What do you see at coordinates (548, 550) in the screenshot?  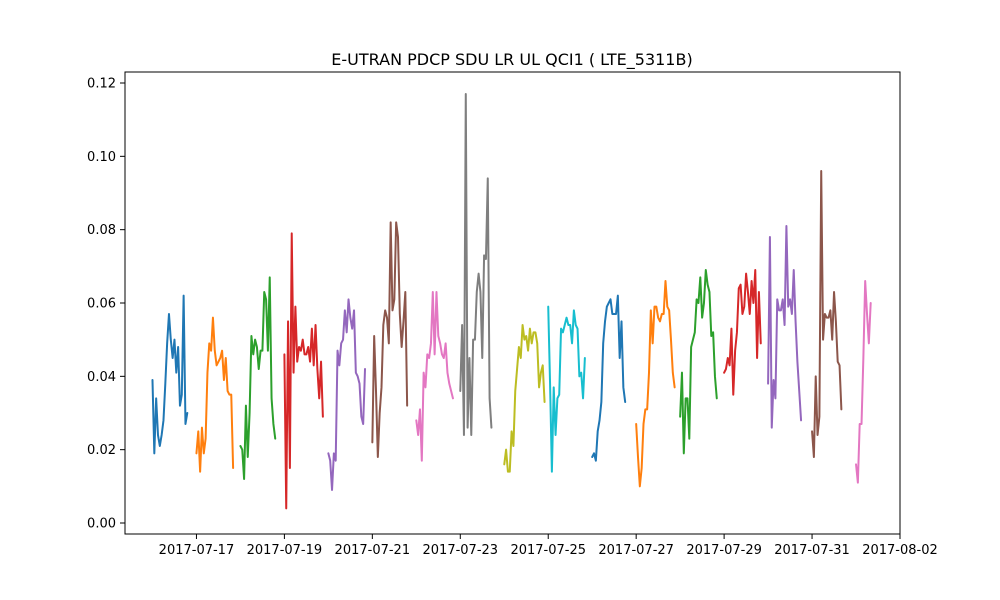 I see `x-tick-label: 2017-07-25` at bounding box center [548, 550].